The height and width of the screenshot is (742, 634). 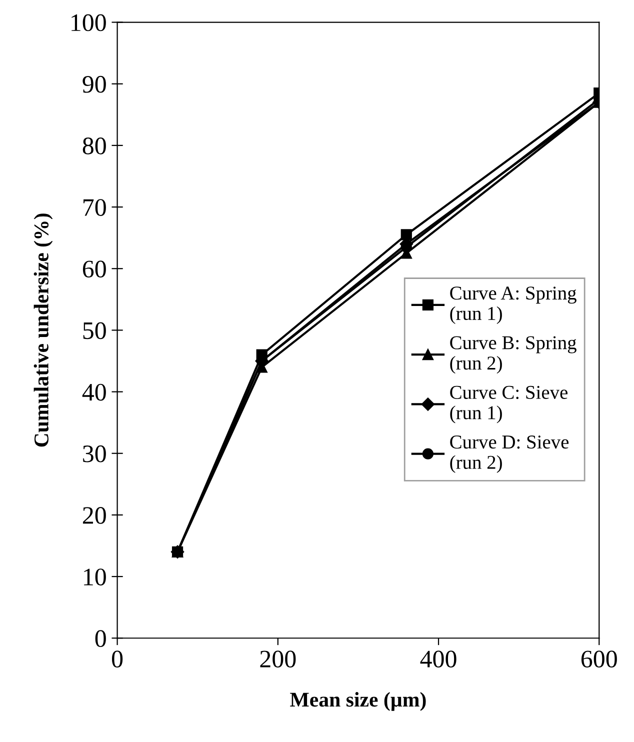 I want to click on y-tick-label: 70, so click(x=95, y=207).